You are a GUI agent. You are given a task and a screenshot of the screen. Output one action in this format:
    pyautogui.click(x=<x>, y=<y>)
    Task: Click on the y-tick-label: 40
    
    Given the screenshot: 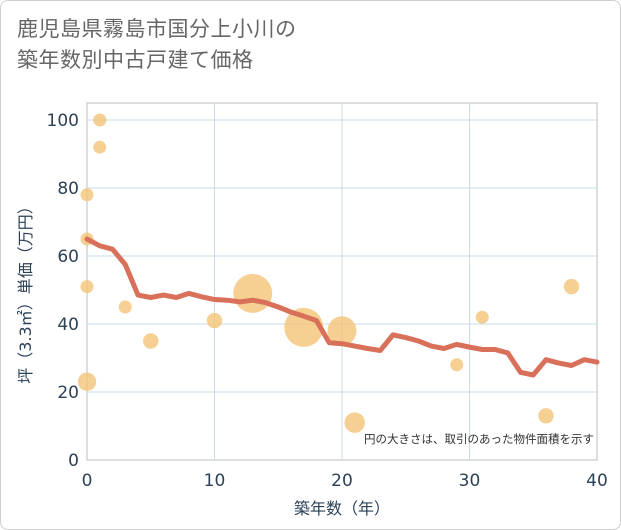 What is the action you would take?
    pyautogui.click(x=68, y=325)
    